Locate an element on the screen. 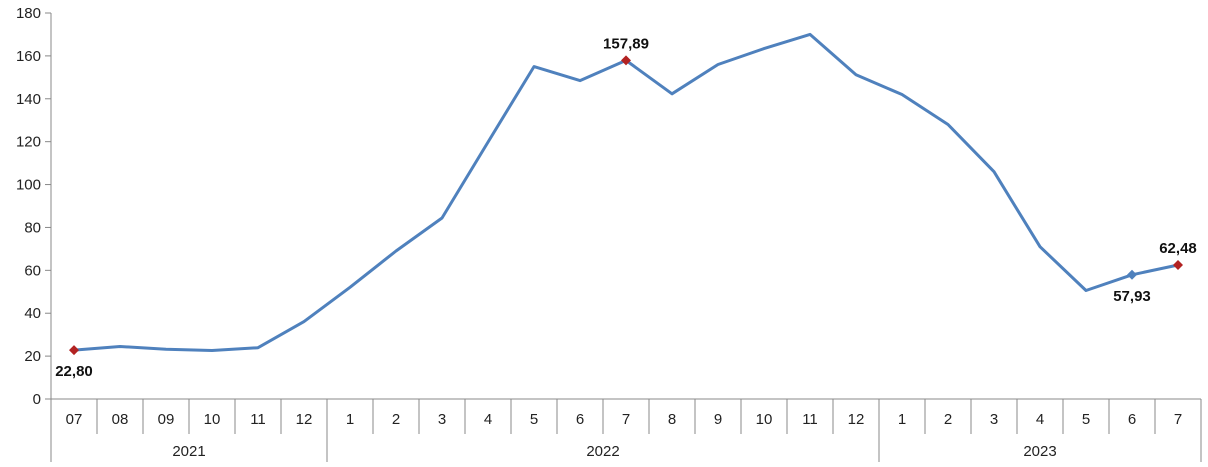 The height and width of the screenshot is (467, 1208). x-category-label: 8 is located at coordinates (672, 419).